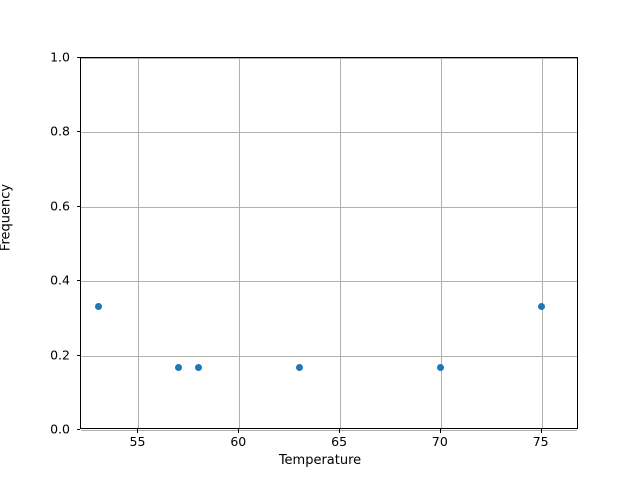 This screenshot has height=480, width=640. What do you see at coordinates (7, 217) in the screenshot?
I see `y-axis-label: Frequency` at bounding box center [7, 217].